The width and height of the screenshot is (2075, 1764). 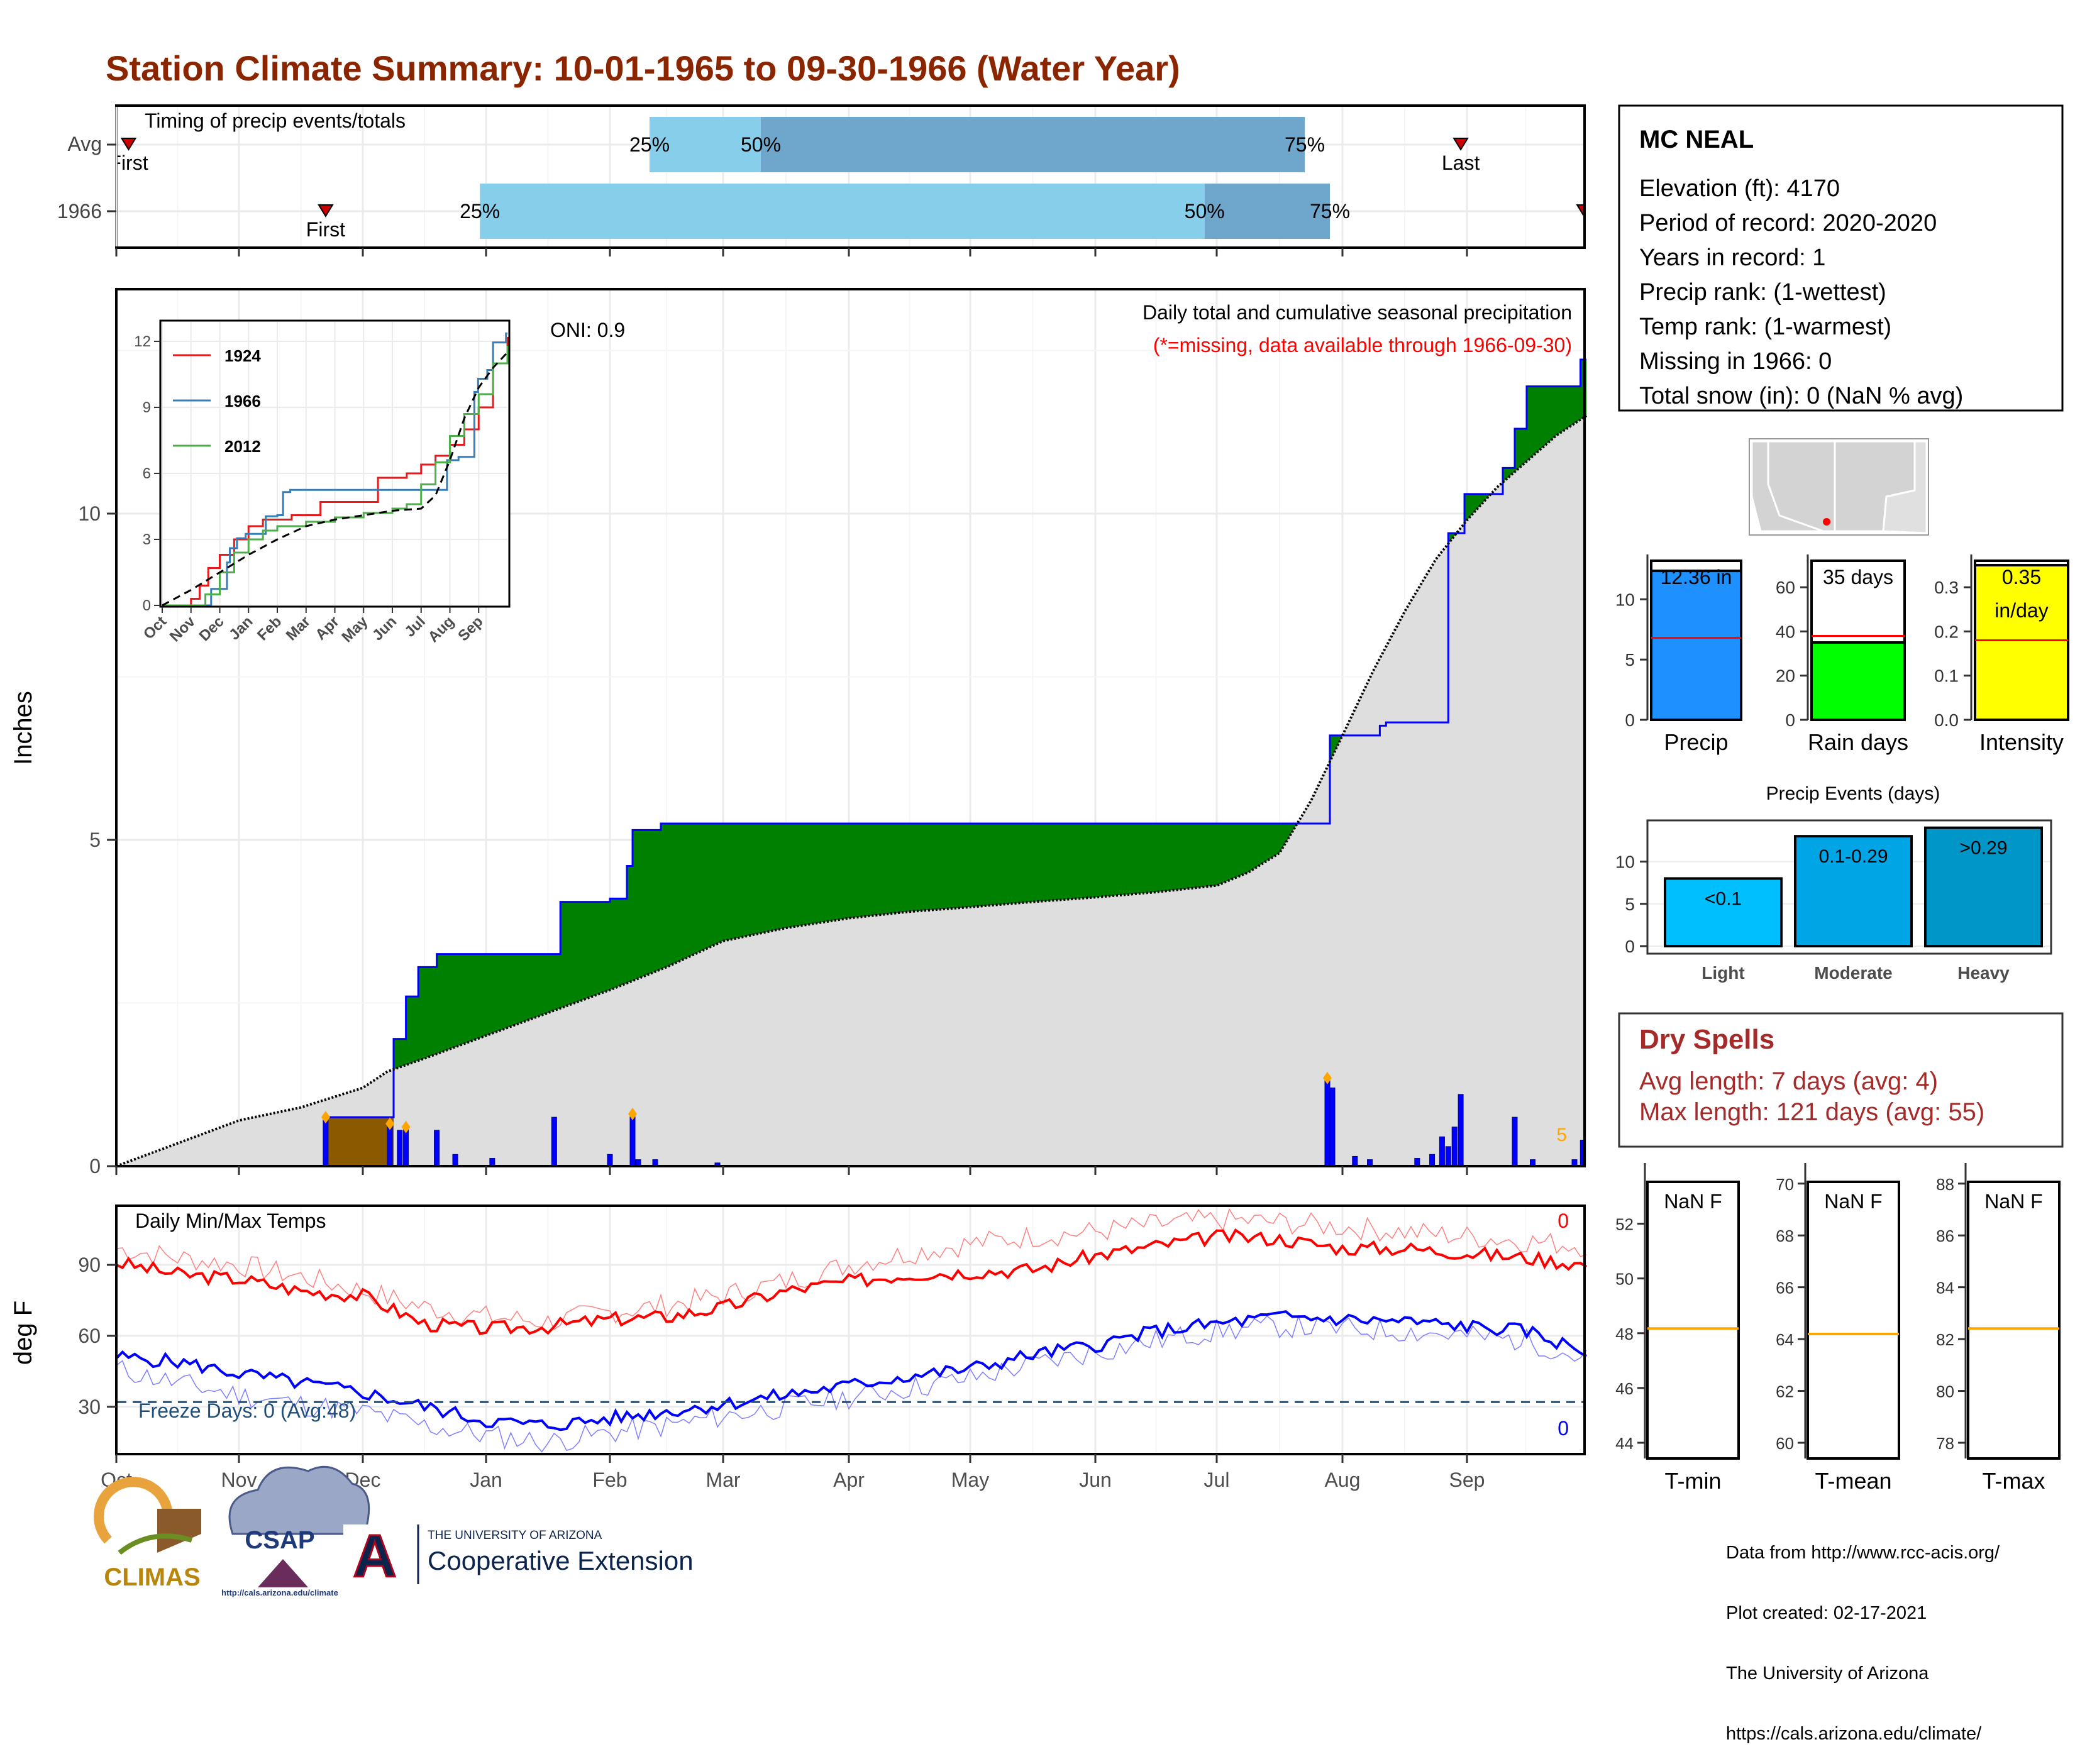 I want to click on legend-2012: 2012, so click(x=242, y=446).